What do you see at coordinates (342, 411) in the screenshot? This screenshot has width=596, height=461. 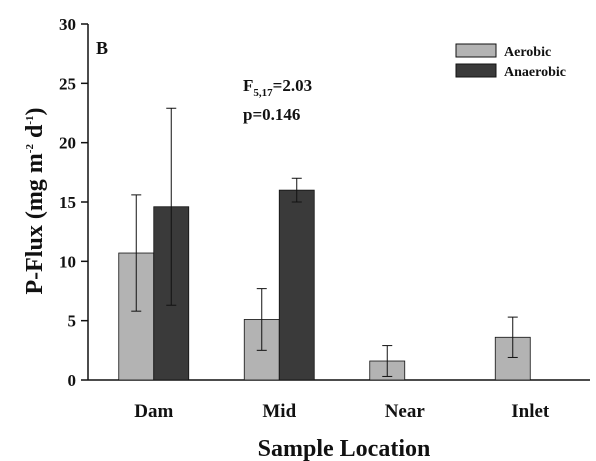 I see `x-axis-categories: Dam Mid Near Inlet` at bounding box center [342, 411].